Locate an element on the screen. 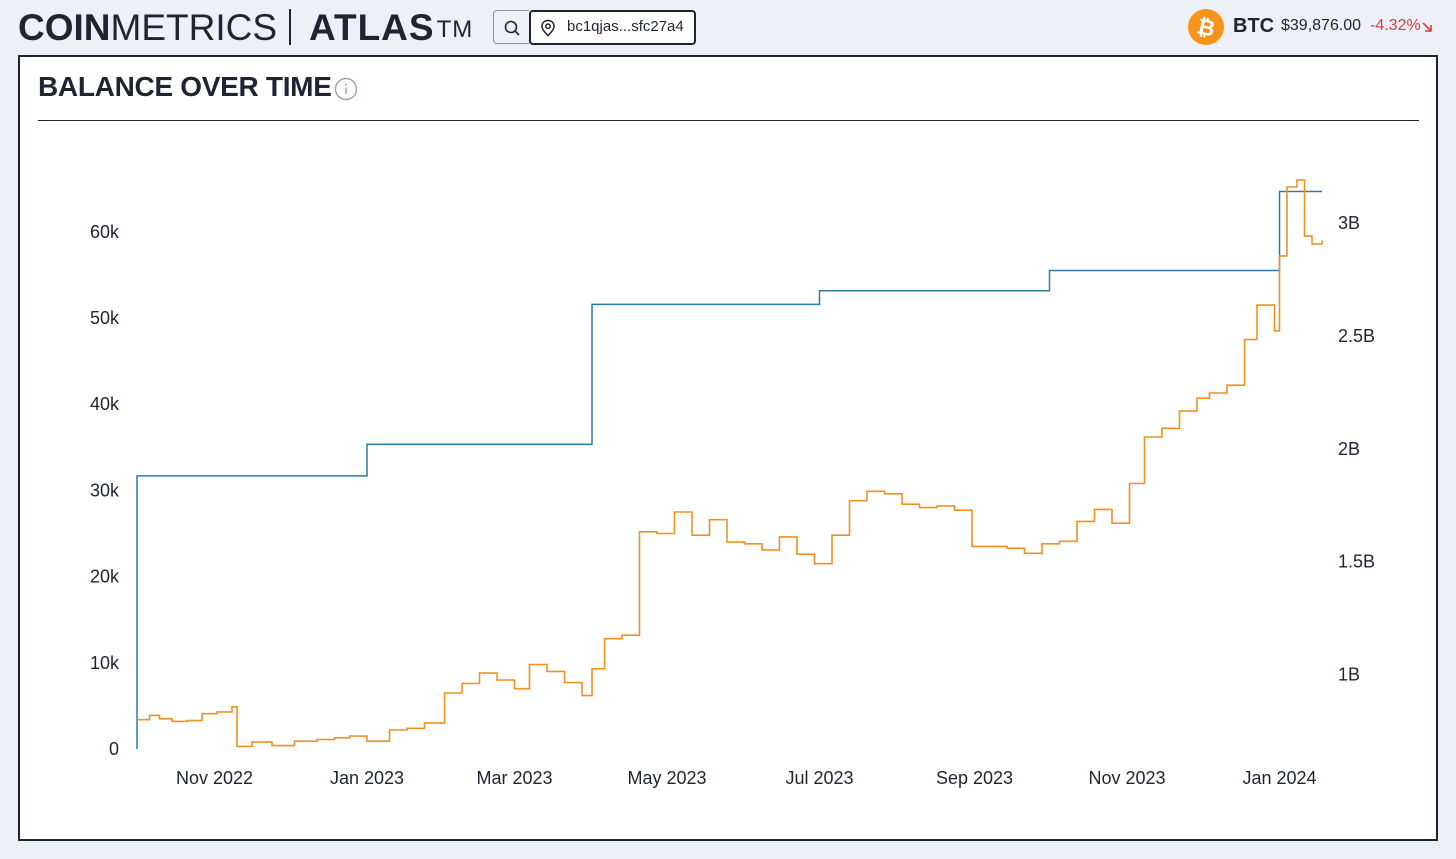 The height and width of the screenshot is (859, 1456). asset-price: $39,876.00 is located at coordinates (1321, 25).